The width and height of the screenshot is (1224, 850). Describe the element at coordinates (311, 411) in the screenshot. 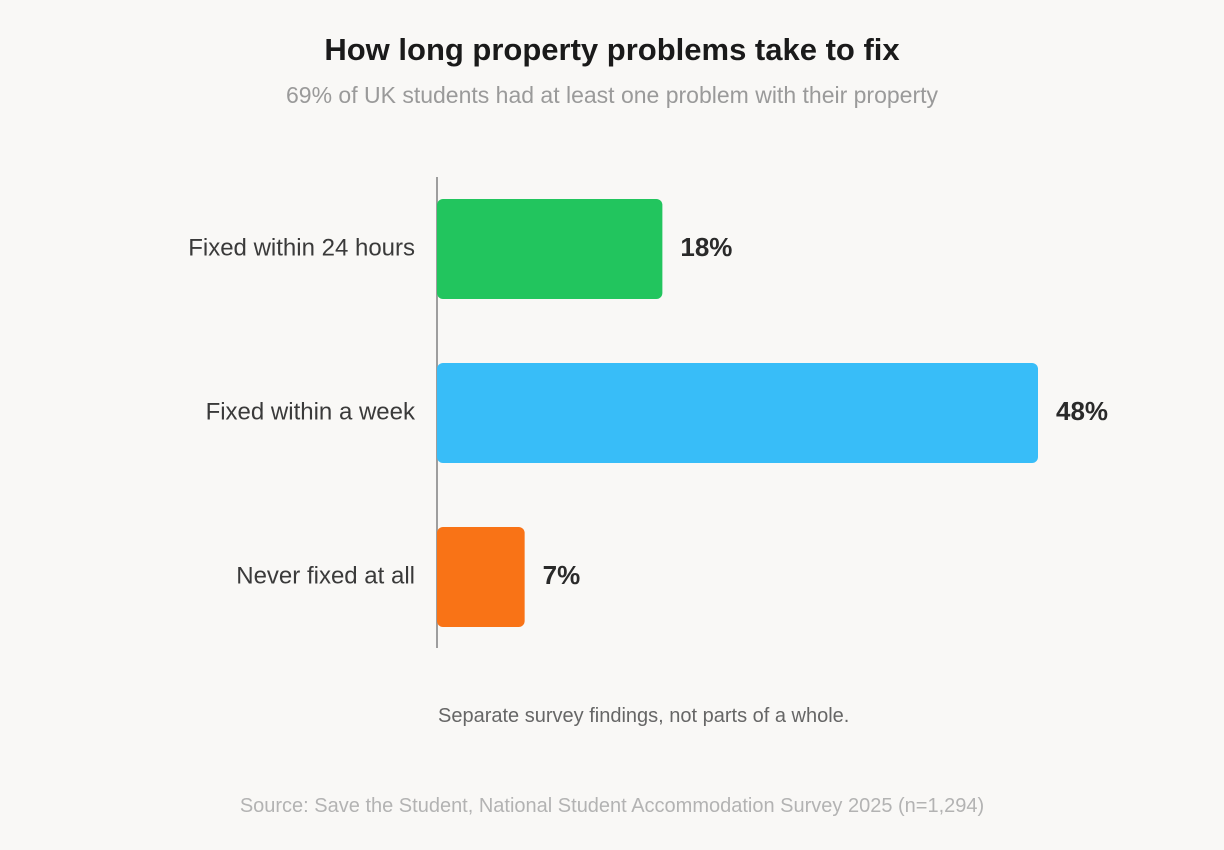

I see `category-label-2: Fixed within a week` at that location.